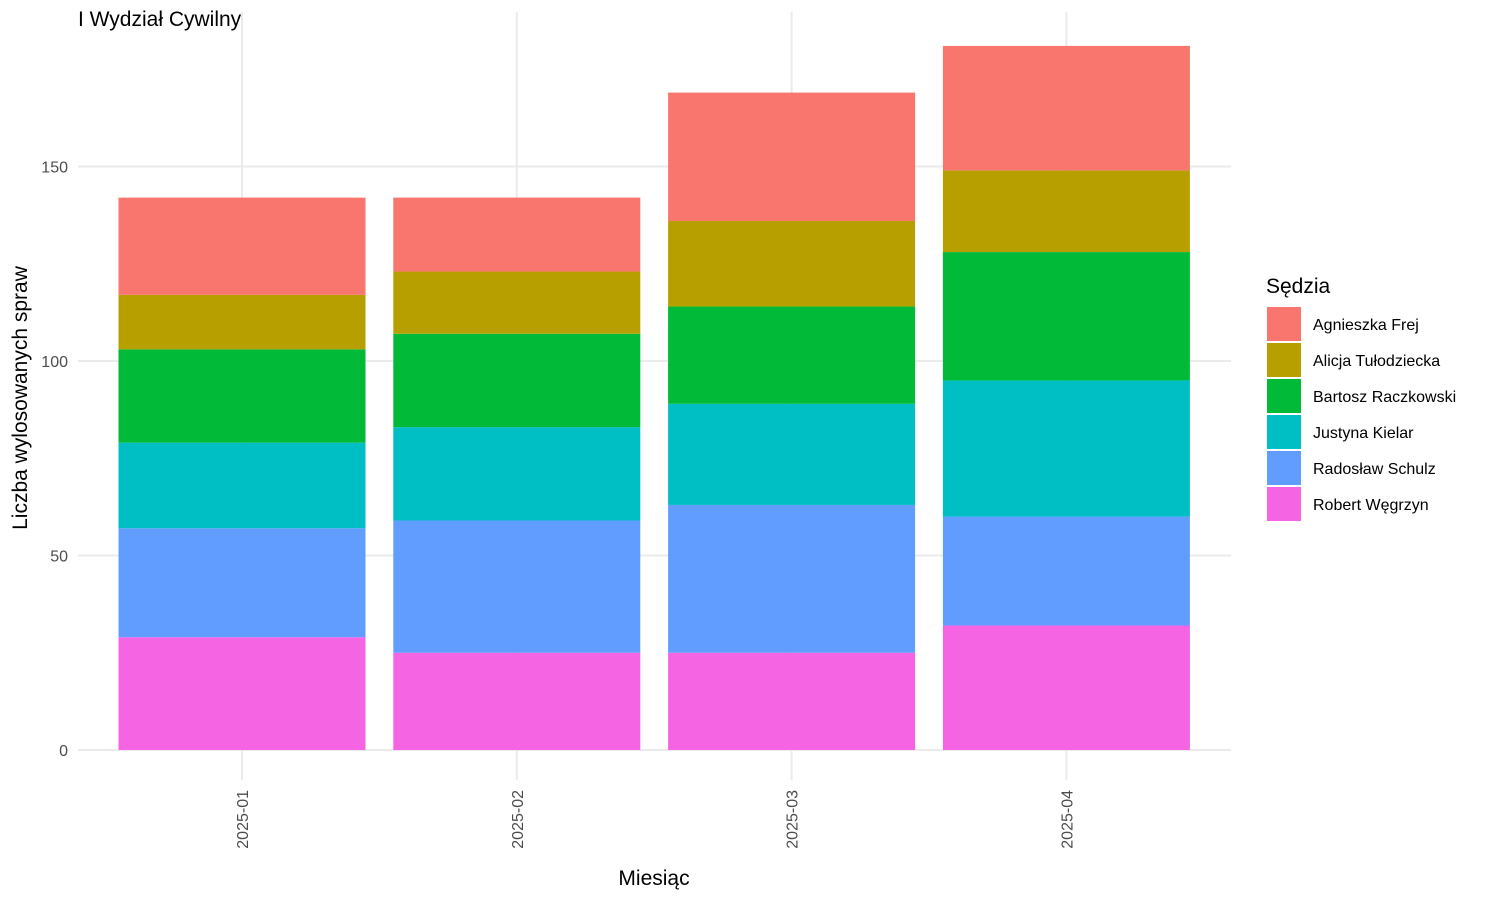 This screenshot has width=1500, height=900. What do you see at coordinates (655, 819) in the screenshot?
I see `x-axis-ticks: 2025-01 2025-02 2025-03 2025-04` at bounding box center [655, 819].